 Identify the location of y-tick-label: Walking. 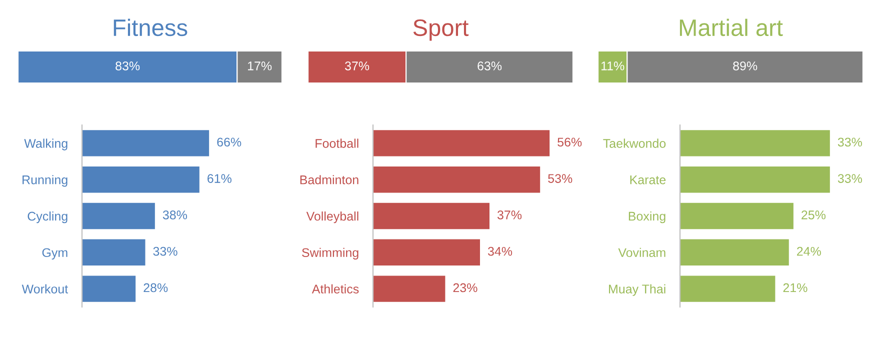
(46, 144).